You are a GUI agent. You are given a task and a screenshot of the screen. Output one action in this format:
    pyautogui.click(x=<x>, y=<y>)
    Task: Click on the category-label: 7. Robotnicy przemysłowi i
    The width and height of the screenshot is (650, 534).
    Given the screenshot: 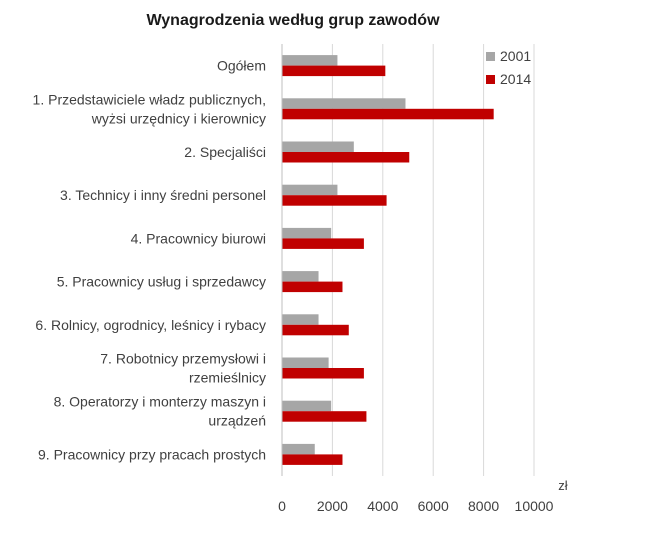 What is the action you would take?
    pyautogui.click(x=183, y=359)
    